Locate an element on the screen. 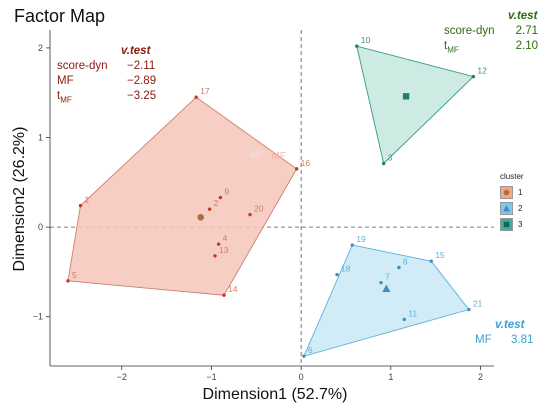 Image resolution: width=550 pixels, height=414 pixels. chart-title: Factor Map is located at coordinates (60, 16).